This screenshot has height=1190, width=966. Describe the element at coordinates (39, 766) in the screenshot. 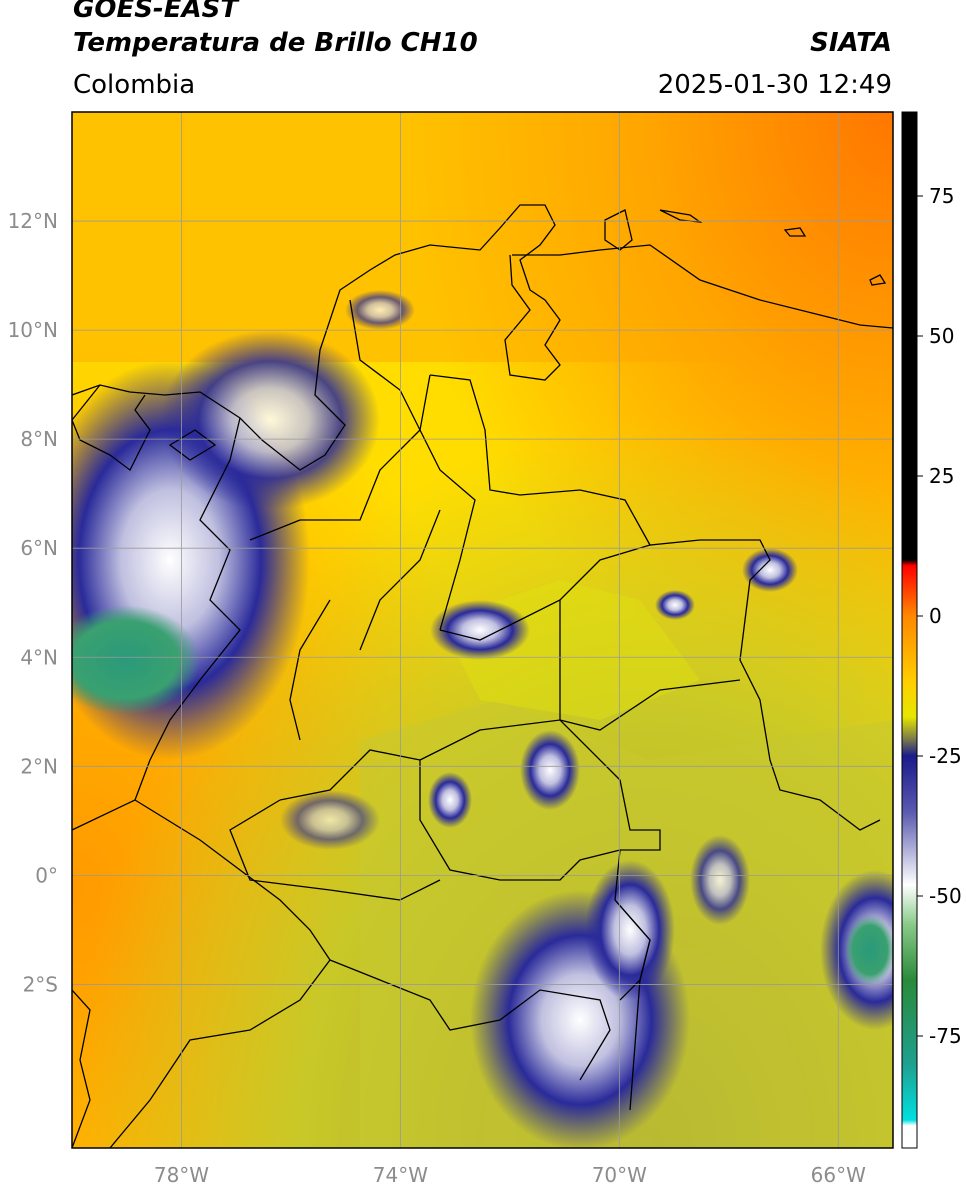

I see `lat-tick-label: 2°N` at that location.